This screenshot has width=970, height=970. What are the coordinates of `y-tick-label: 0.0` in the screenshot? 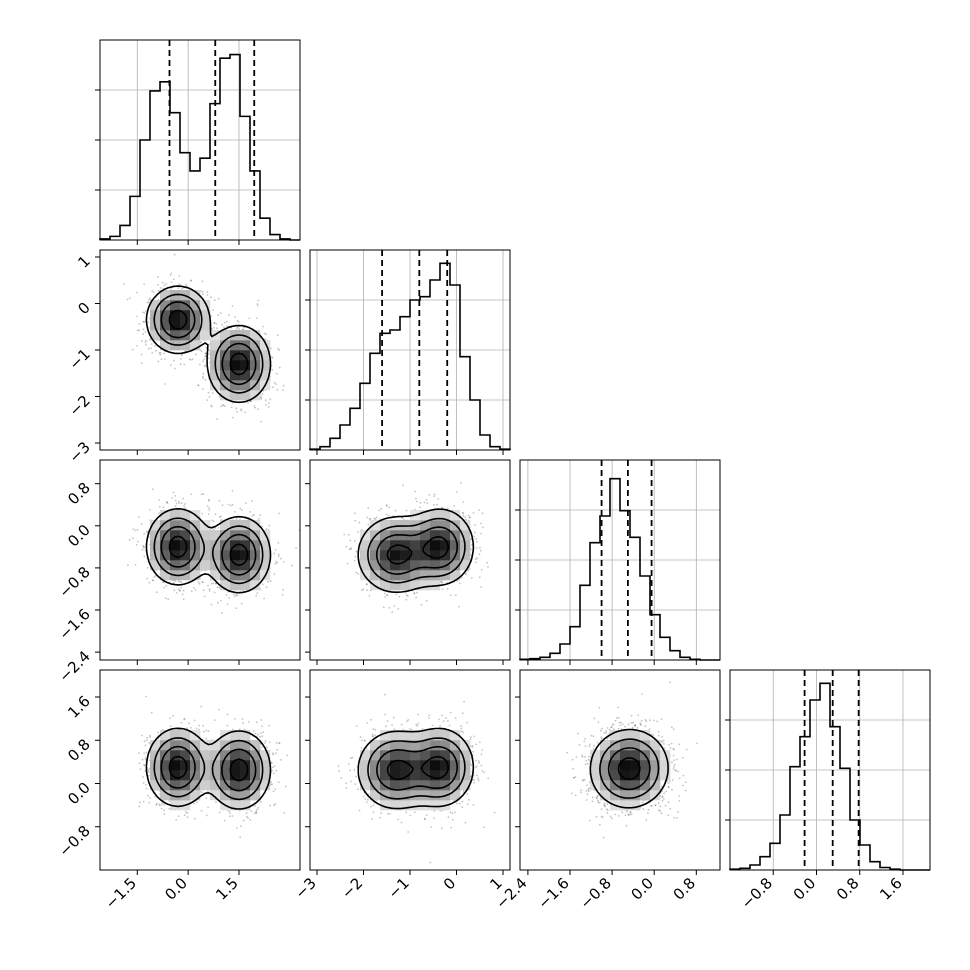 It's located at (79, 536).